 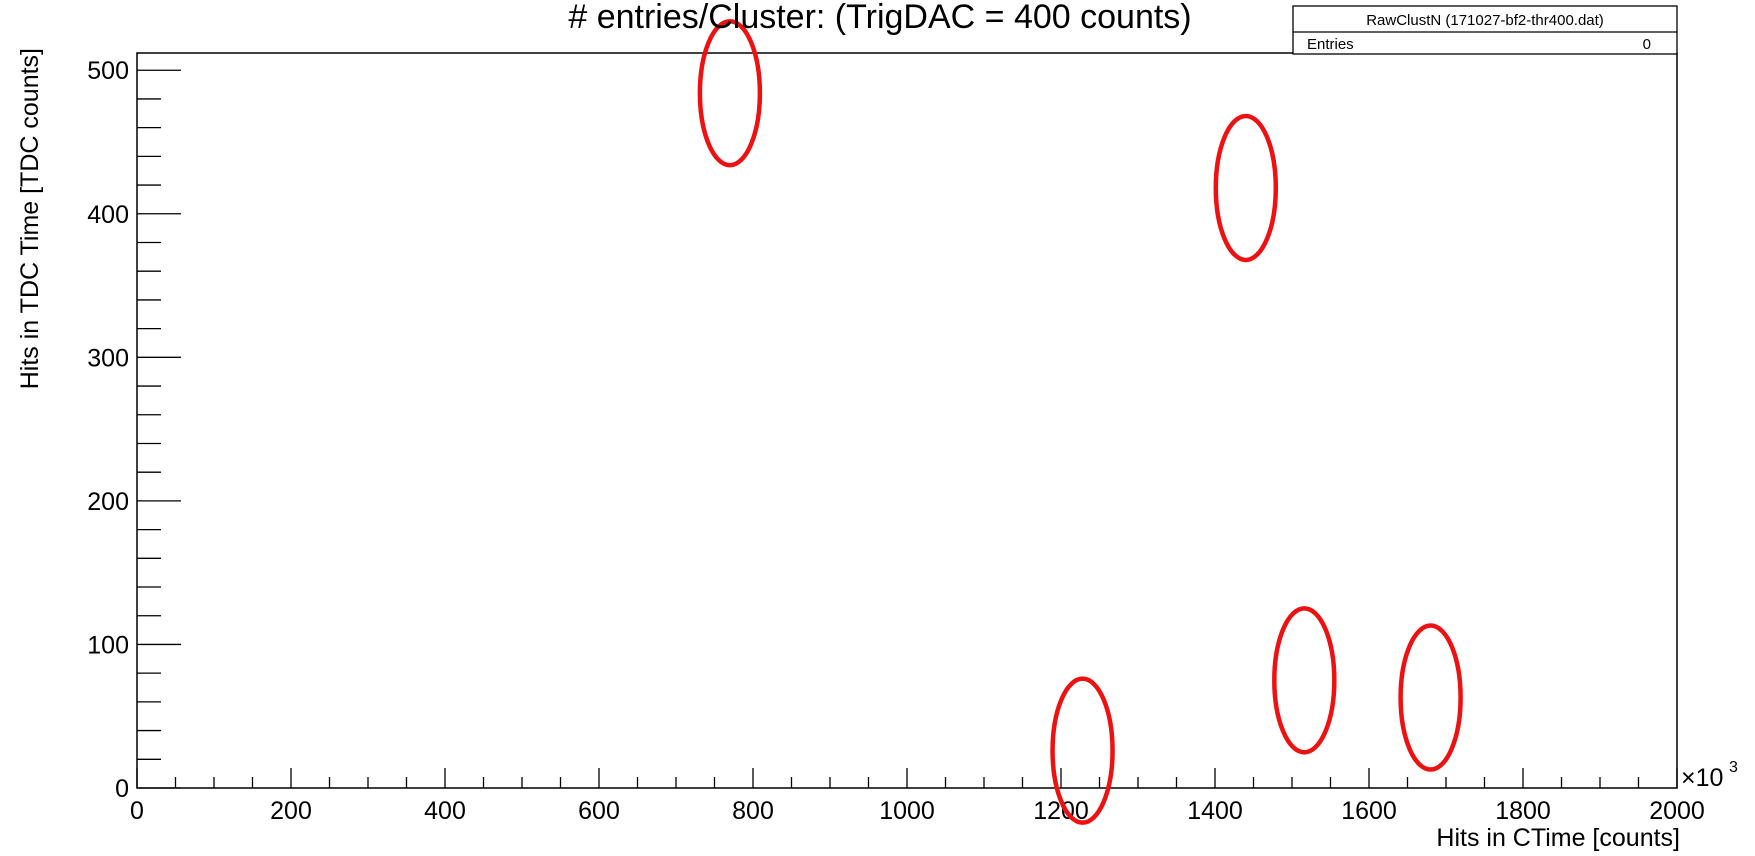 I want to click on y-tick-label: 400, so click(x=108, y=215).